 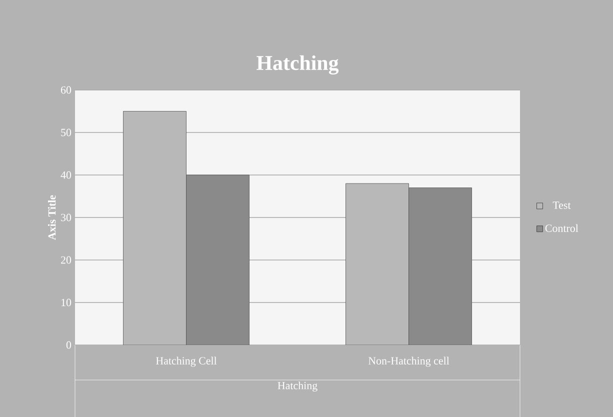 I want to click on x-tick-label: Hatching Cell, so click(x=186, y=361).